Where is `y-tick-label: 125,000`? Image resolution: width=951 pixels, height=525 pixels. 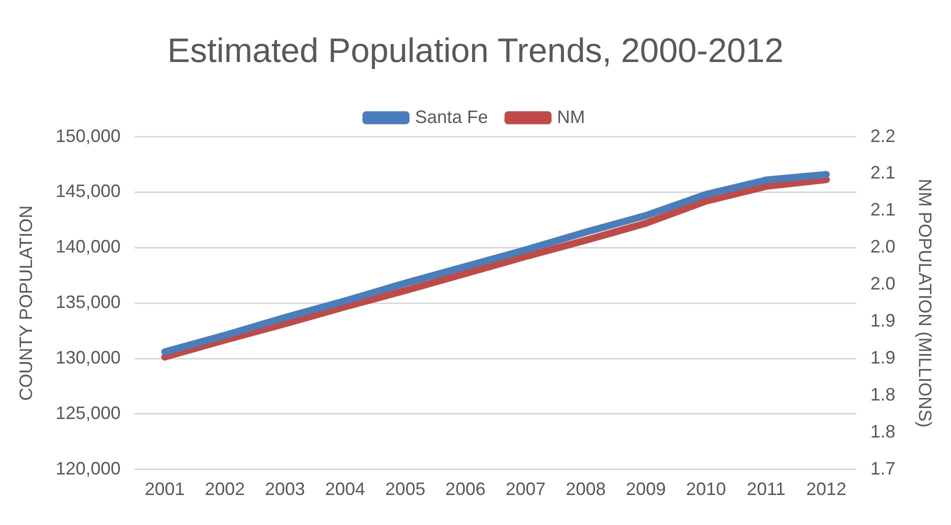 y-tick-label: 125,000 is located at coordinates (88, 412).